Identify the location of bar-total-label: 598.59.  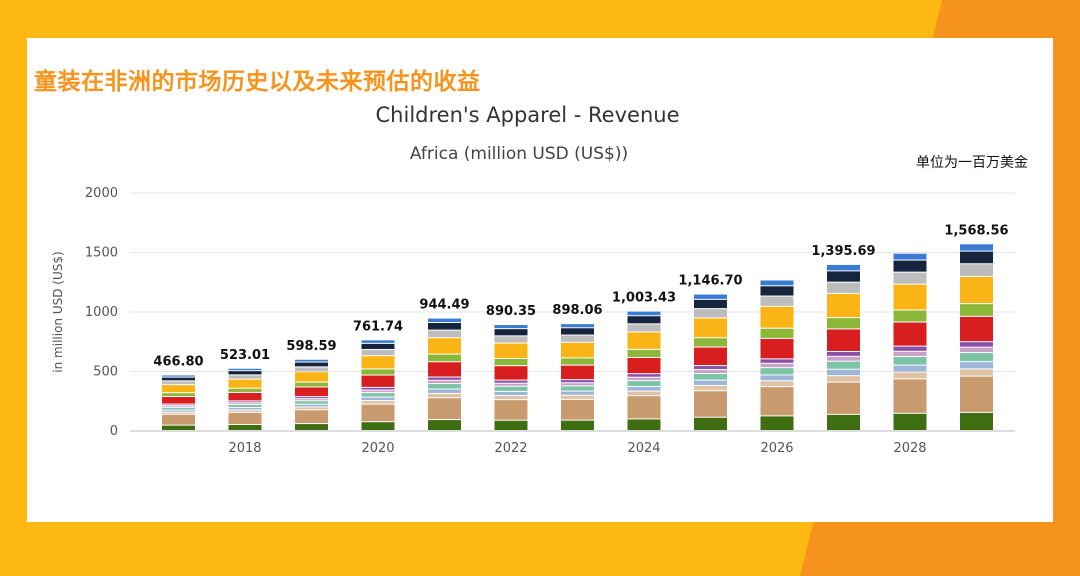
(311, 346).